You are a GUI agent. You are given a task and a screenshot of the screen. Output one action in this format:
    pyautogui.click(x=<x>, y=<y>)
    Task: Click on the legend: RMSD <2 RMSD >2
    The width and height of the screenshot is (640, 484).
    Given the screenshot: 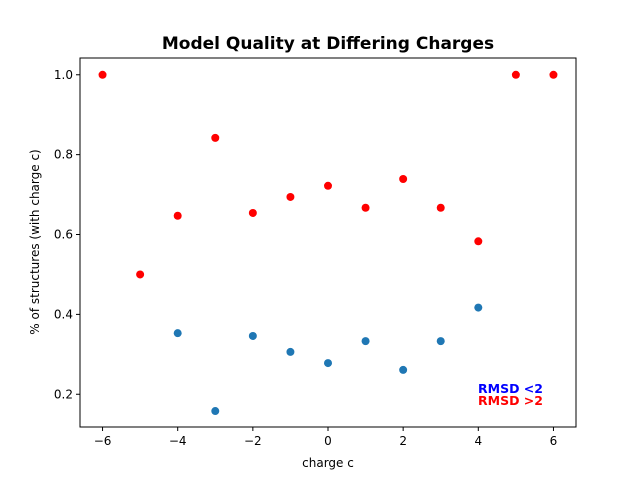 What is the action you would take?
    pyautogui.click(x=510, y=394)
    